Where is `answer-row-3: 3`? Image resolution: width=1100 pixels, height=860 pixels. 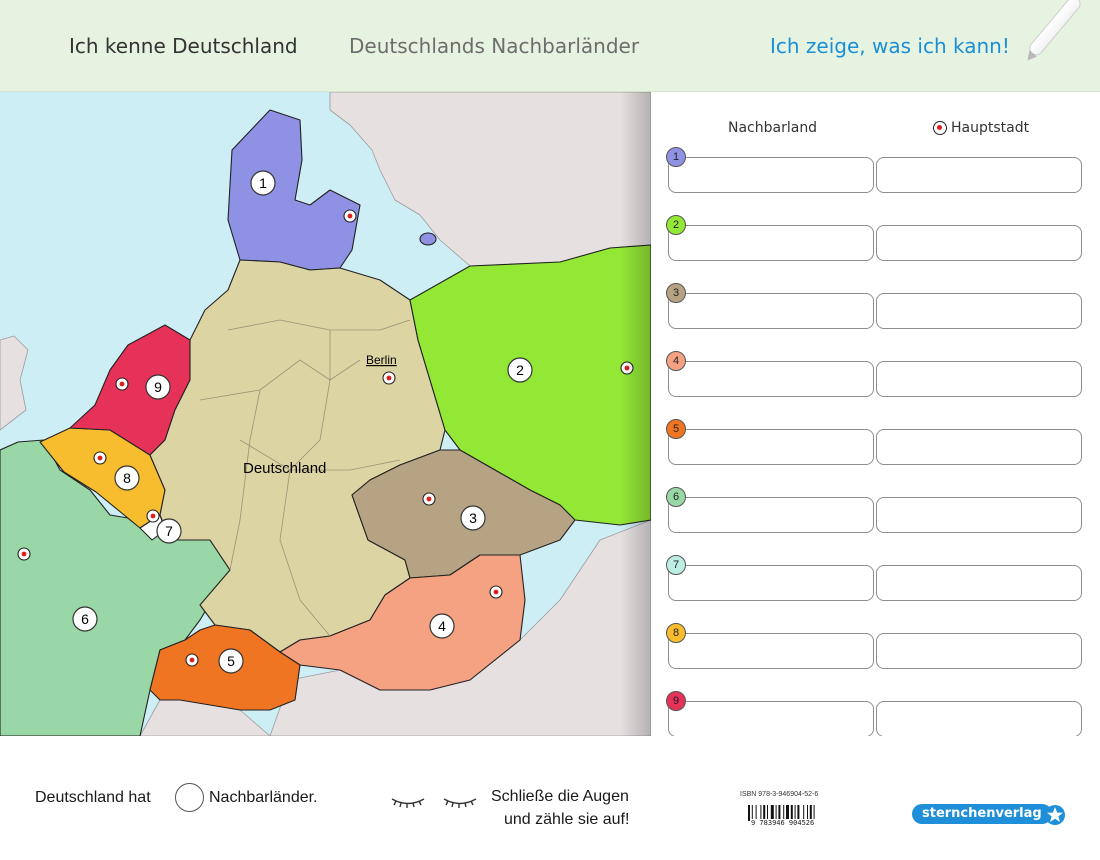
answer-row-3: 3 is located at coordinates (876, 308).